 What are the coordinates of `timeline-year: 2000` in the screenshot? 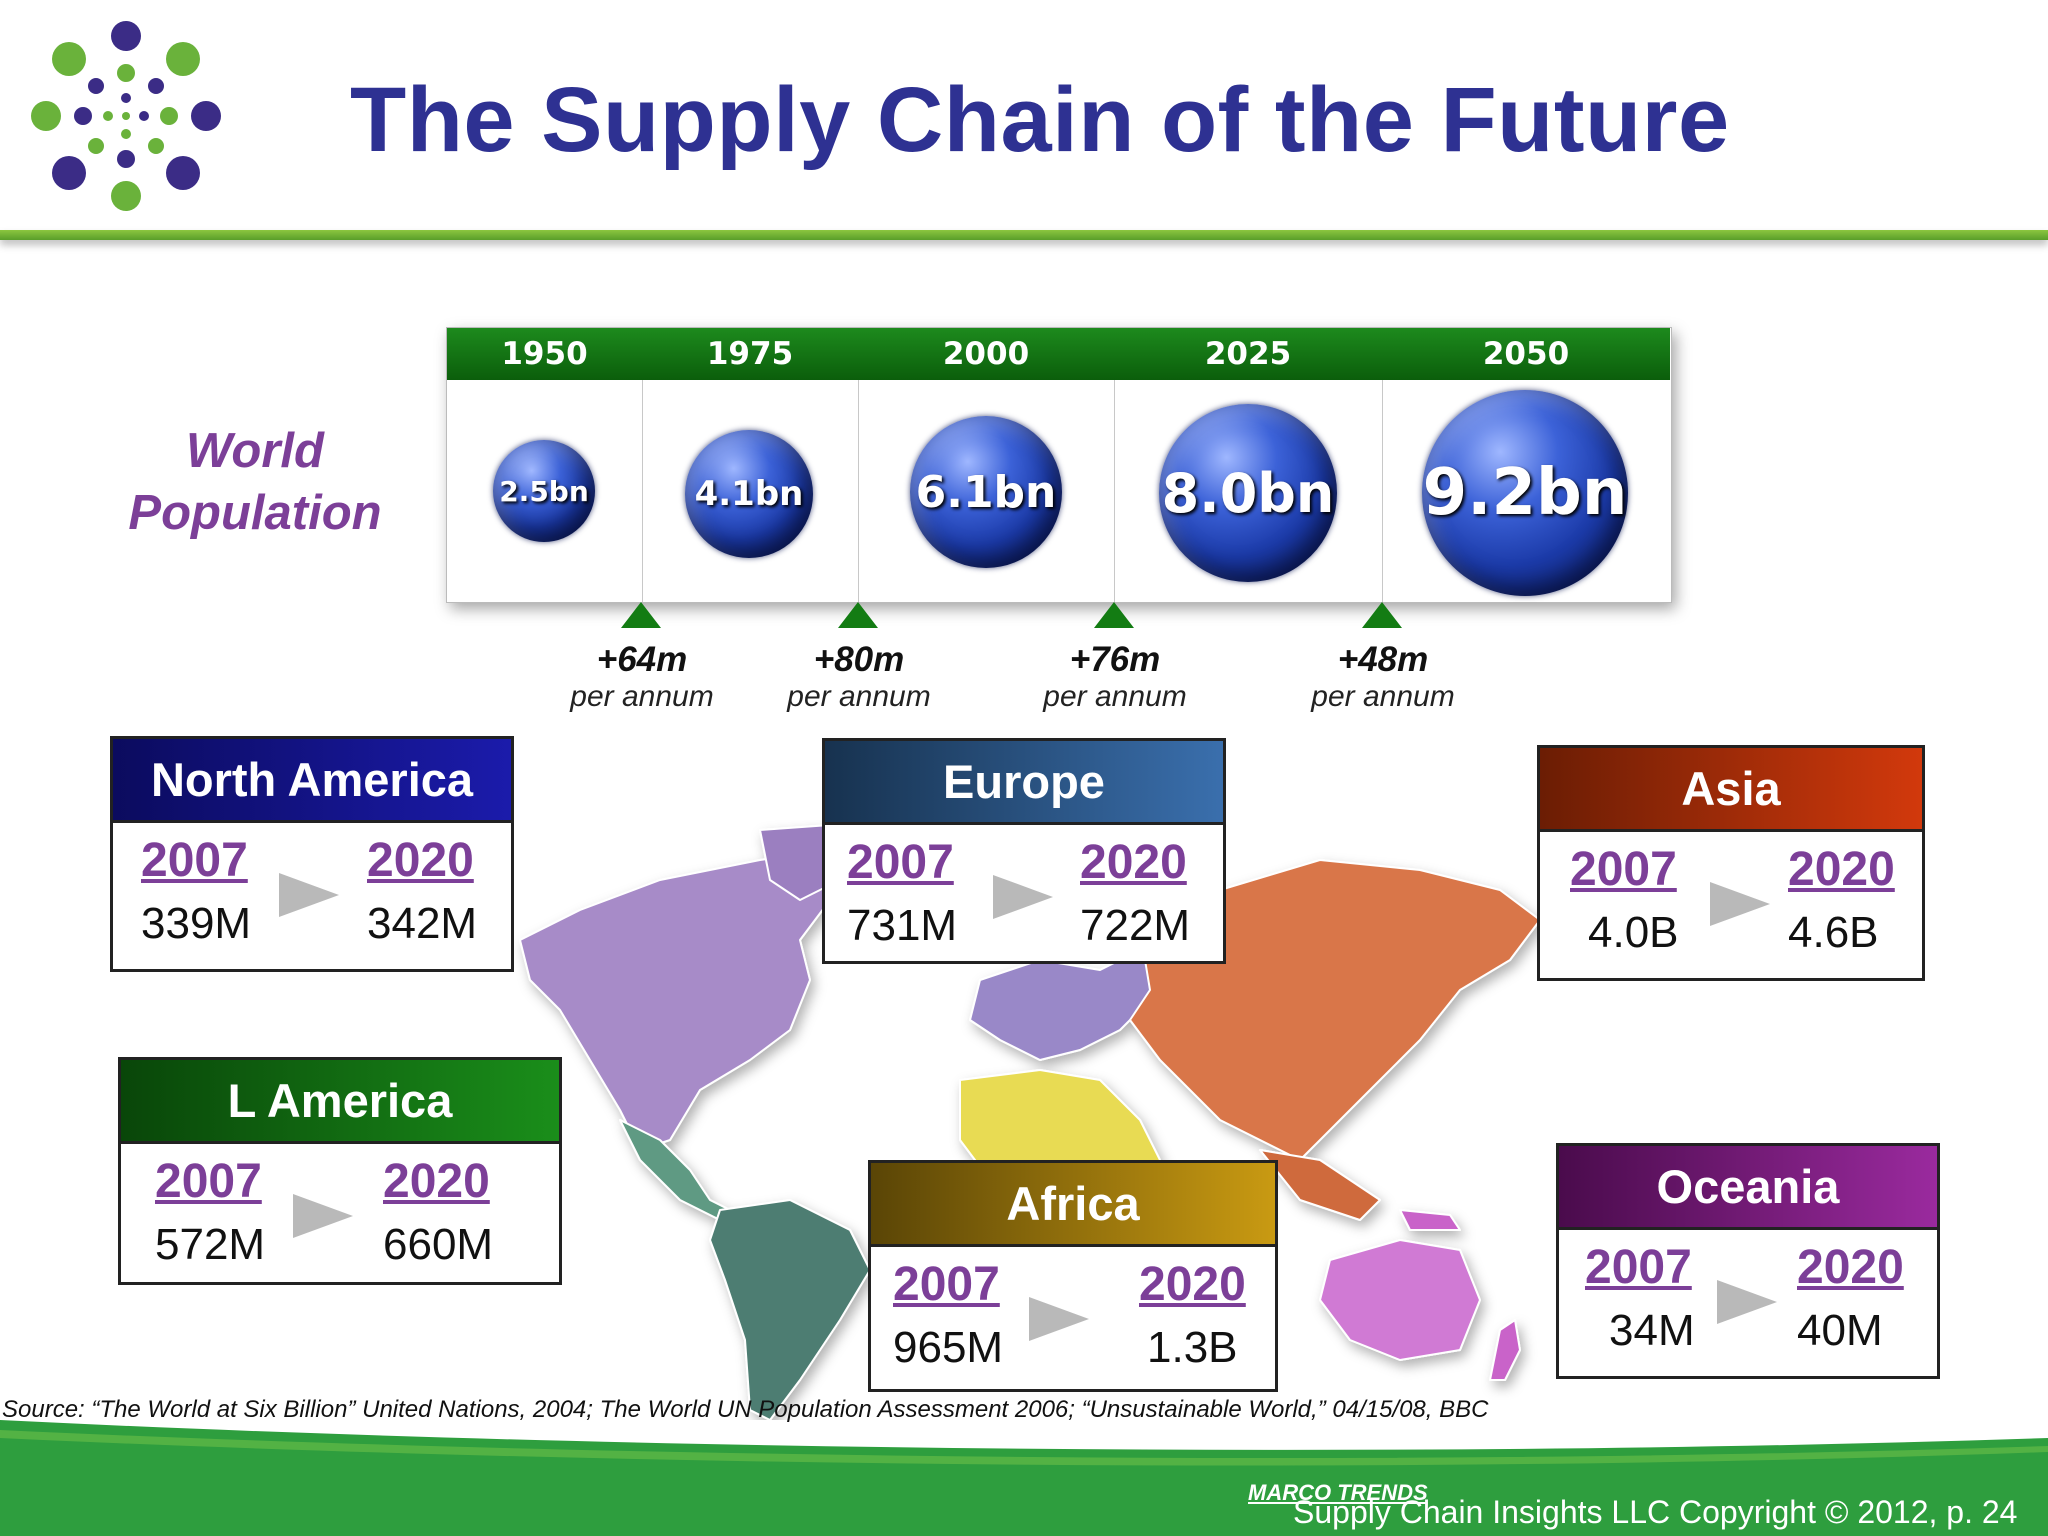 It's located at (986, 354).